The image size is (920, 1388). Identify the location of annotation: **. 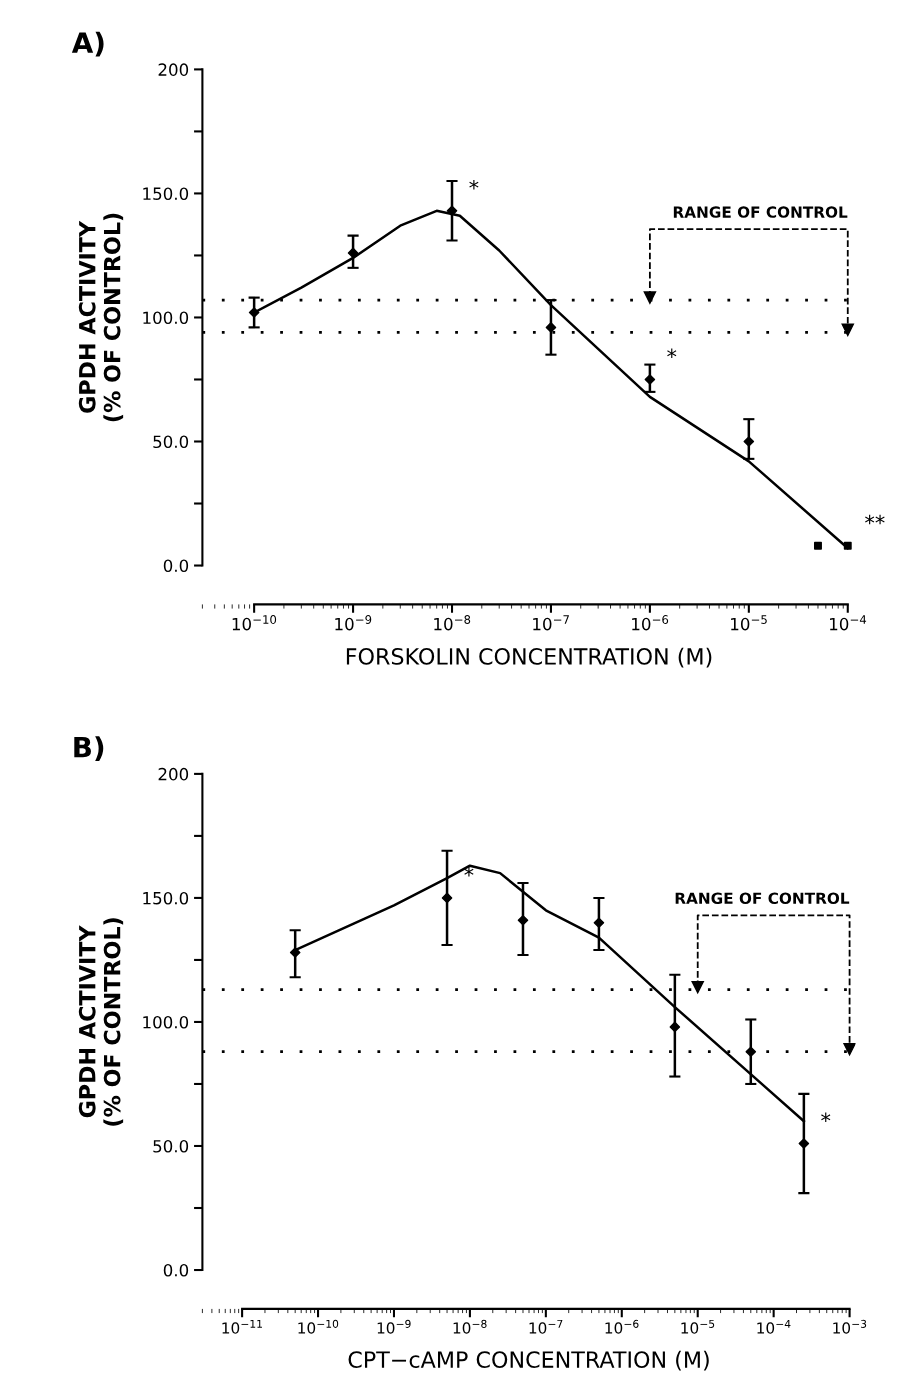
(875, 519).